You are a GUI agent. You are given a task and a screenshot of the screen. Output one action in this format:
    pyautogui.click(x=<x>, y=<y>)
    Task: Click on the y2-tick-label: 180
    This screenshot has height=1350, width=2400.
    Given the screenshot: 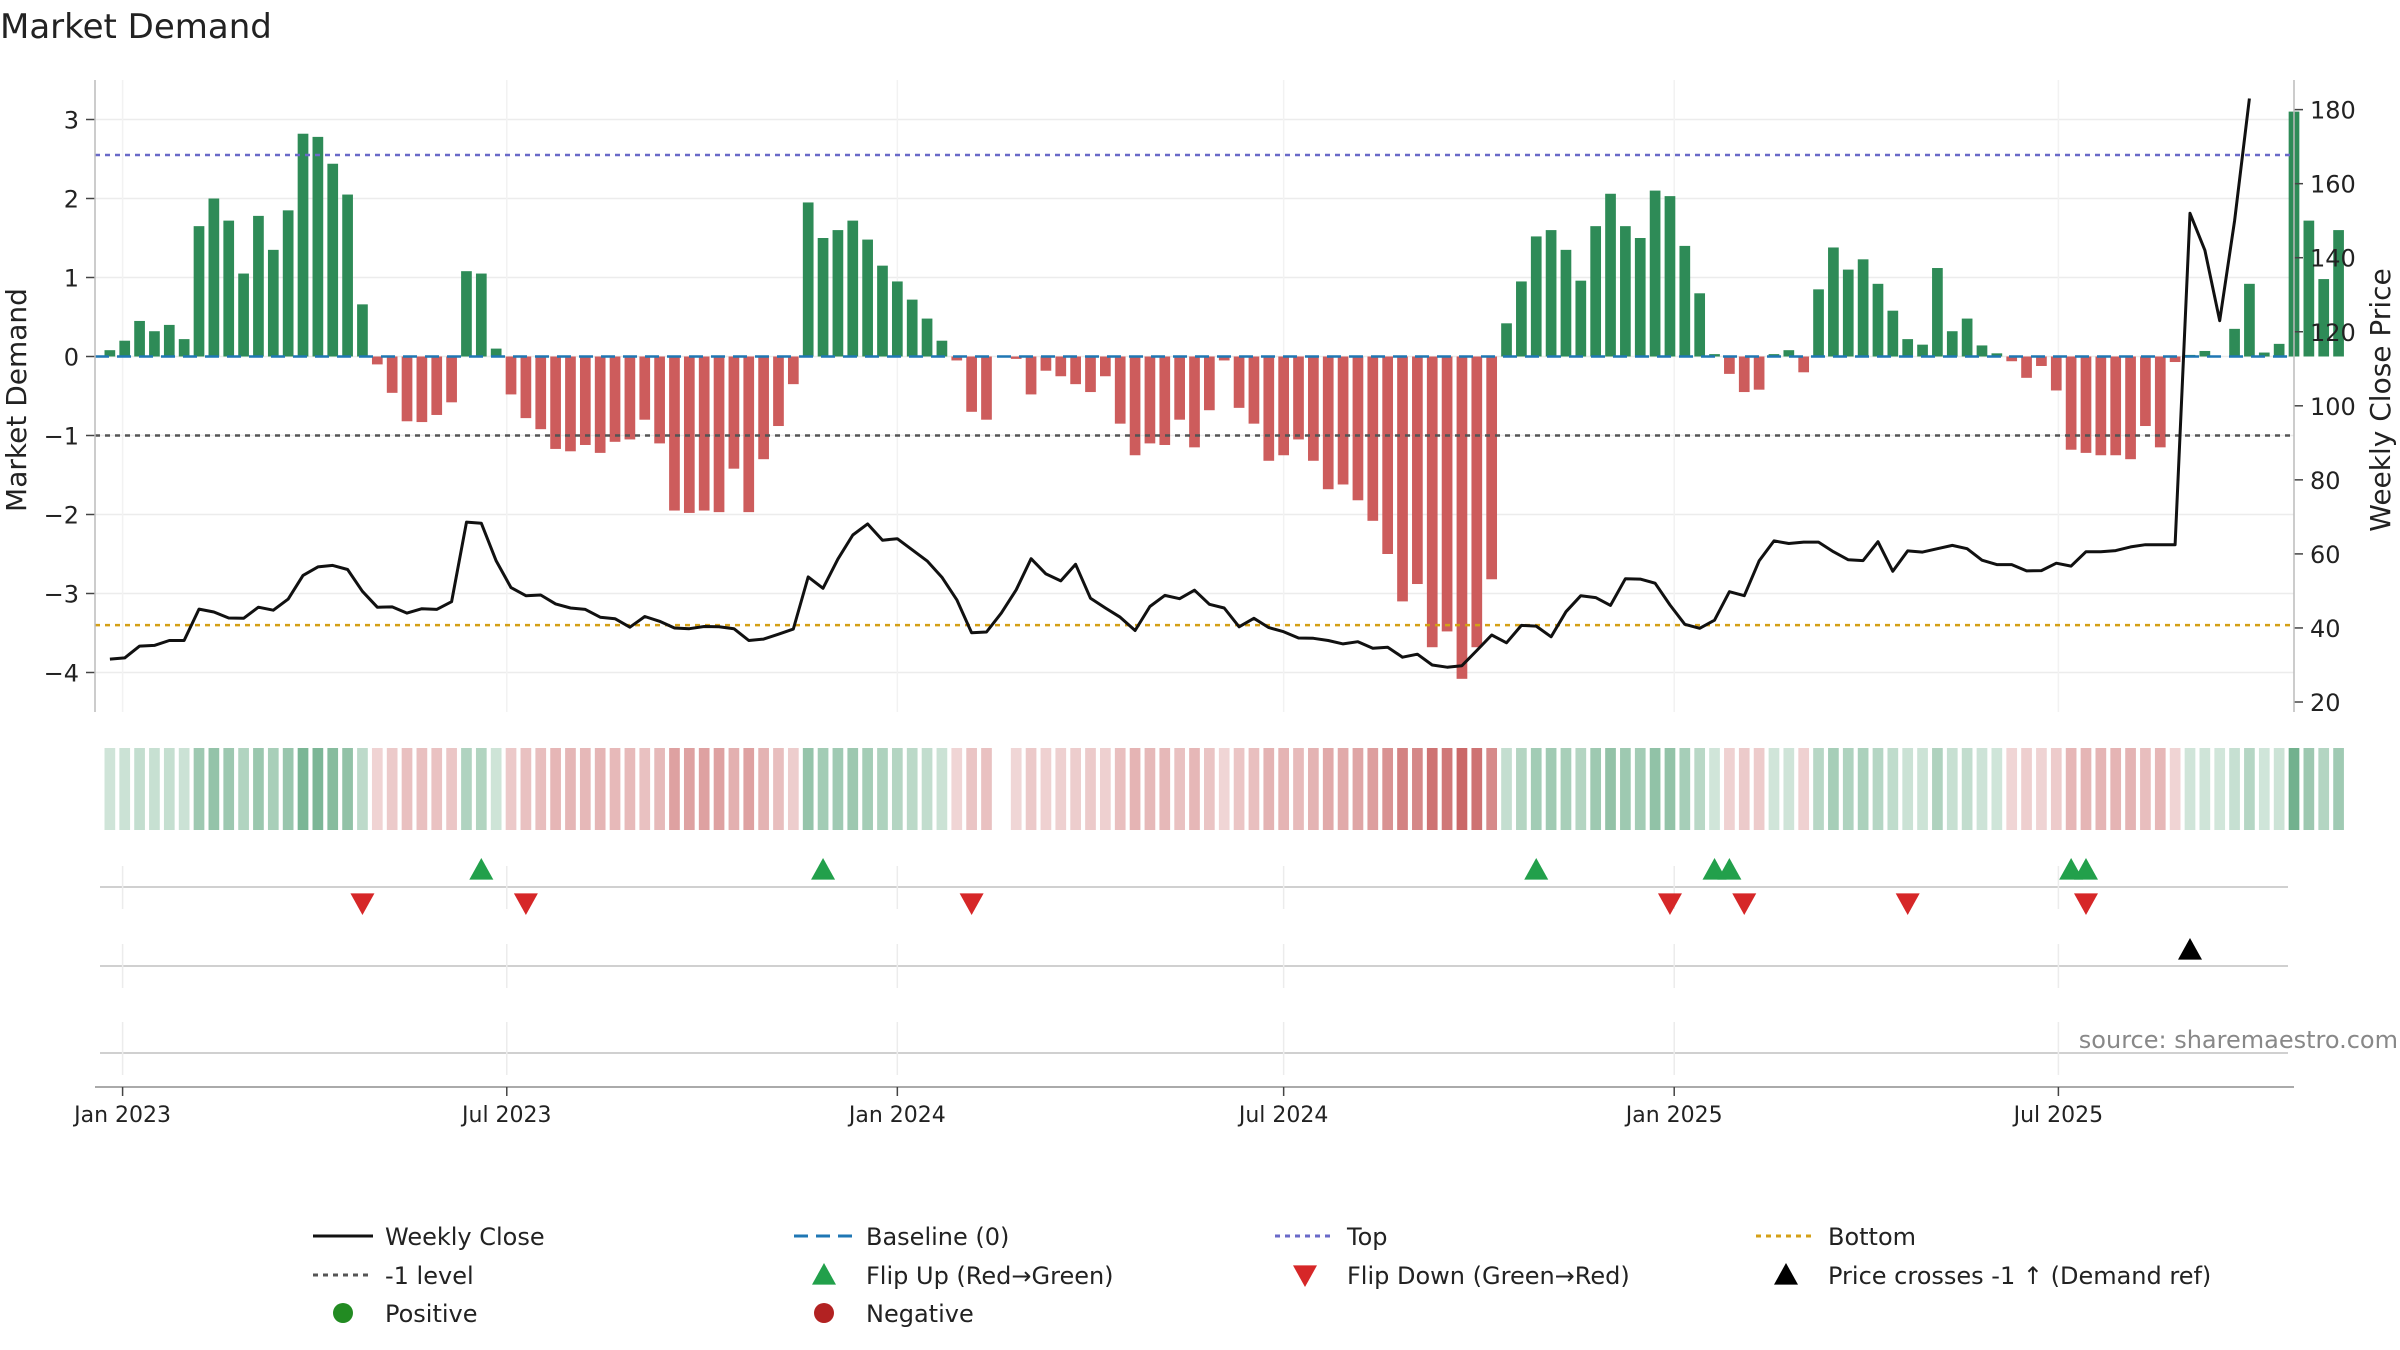 What is the action you would take?
    pyautogui.click(x=2333, y=111)
    